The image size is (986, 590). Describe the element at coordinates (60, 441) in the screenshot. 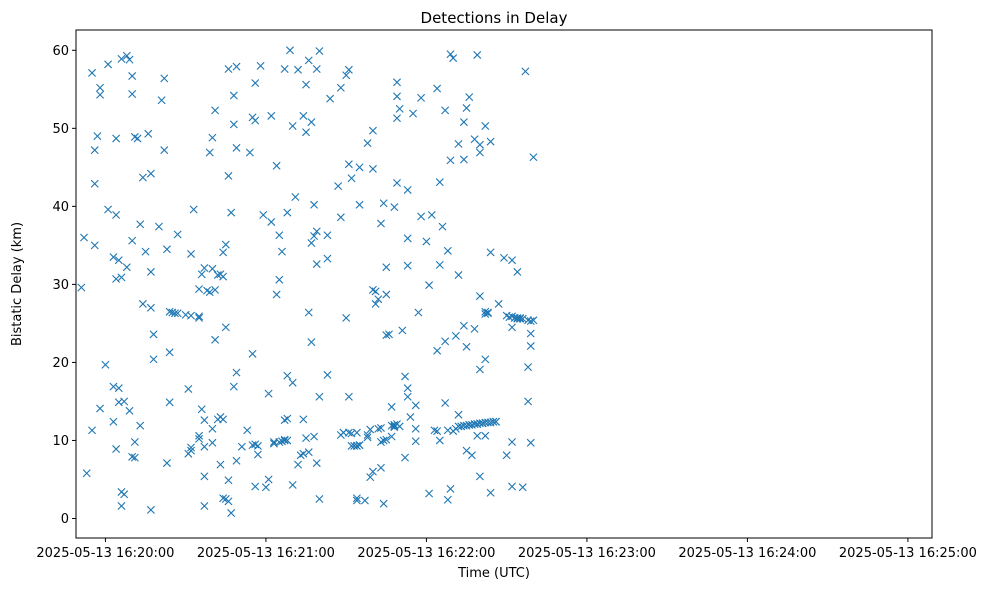

I see `y-tick-label: 10` at that location.